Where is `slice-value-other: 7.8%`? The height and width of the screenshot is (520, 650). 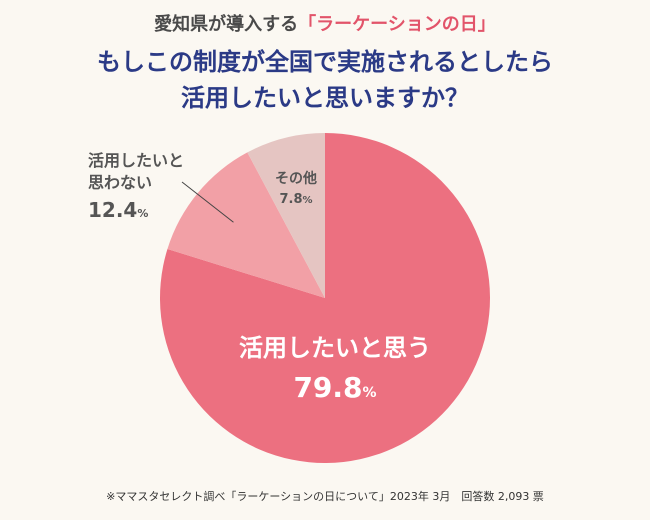 slice-value-other: 7.8% is located at coordinates (296, 199).